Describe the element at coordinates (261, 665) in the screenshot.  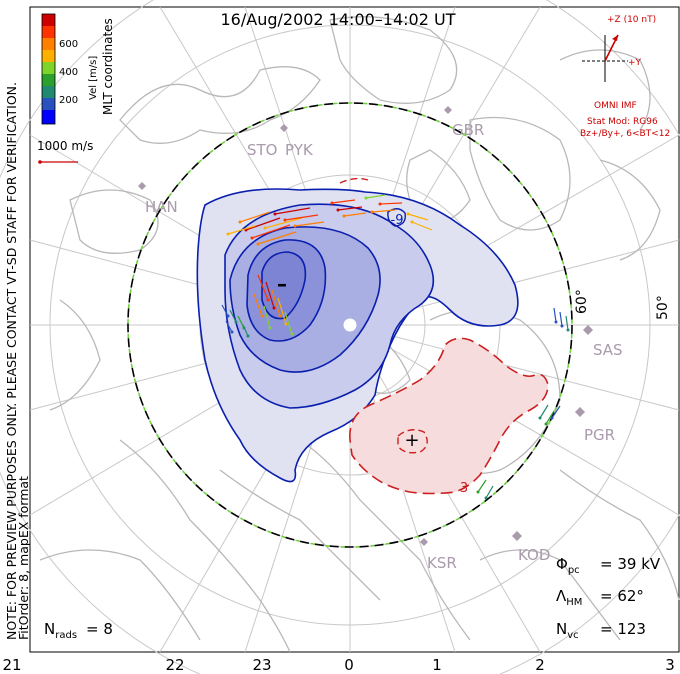
I see `mlt-label-23: 23` at that location.